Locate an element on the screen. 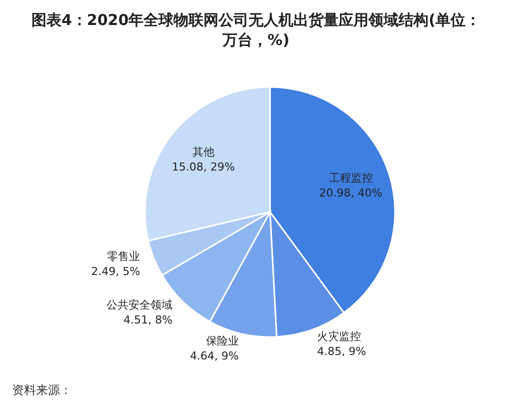 The image size is (512, 403). slice-label: 火灾监控 is located at coordinates (339, 336).